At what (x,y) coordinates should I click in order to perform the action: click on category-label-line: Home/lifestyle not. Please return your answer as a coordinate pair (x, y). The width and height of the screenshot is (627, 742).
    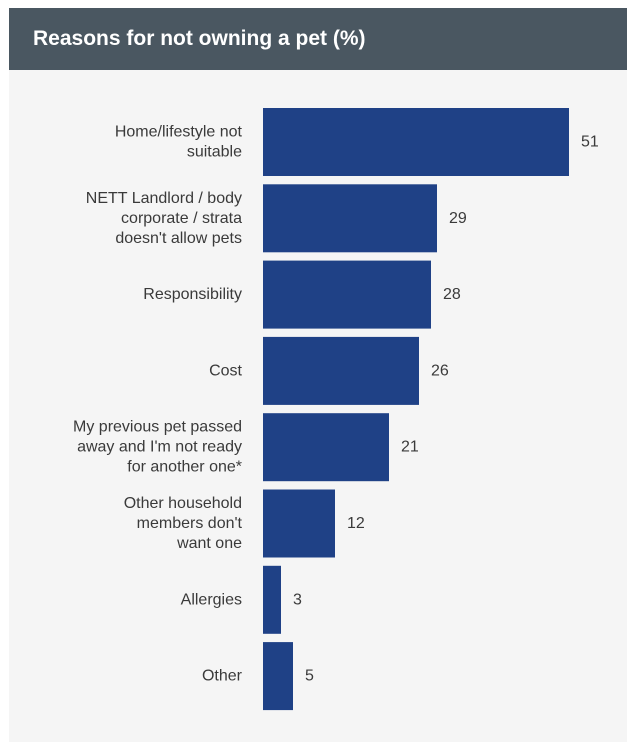
    Looking at the image, I should click on (179, 132).